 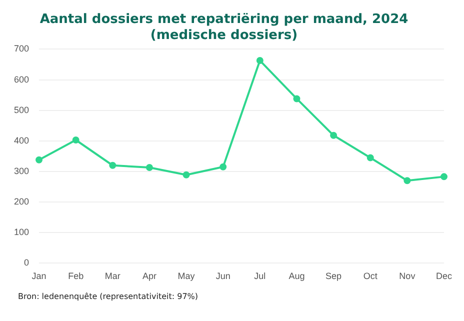 What do you see at coordinates (224, 35) in the screenshot?
I see `text: (medische dossiers)` at bounding box center [224, 35].